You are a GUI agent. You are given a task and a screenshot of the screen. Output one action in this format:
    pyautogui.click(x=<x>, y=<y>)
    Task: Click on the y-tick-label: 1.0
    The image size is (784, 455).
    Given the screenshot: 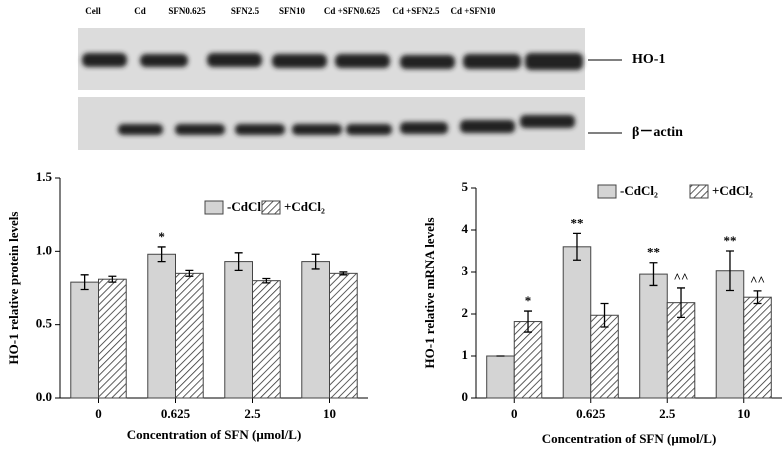 What is the action you would take?
    pyautogui.click(x=44, y=249)
    